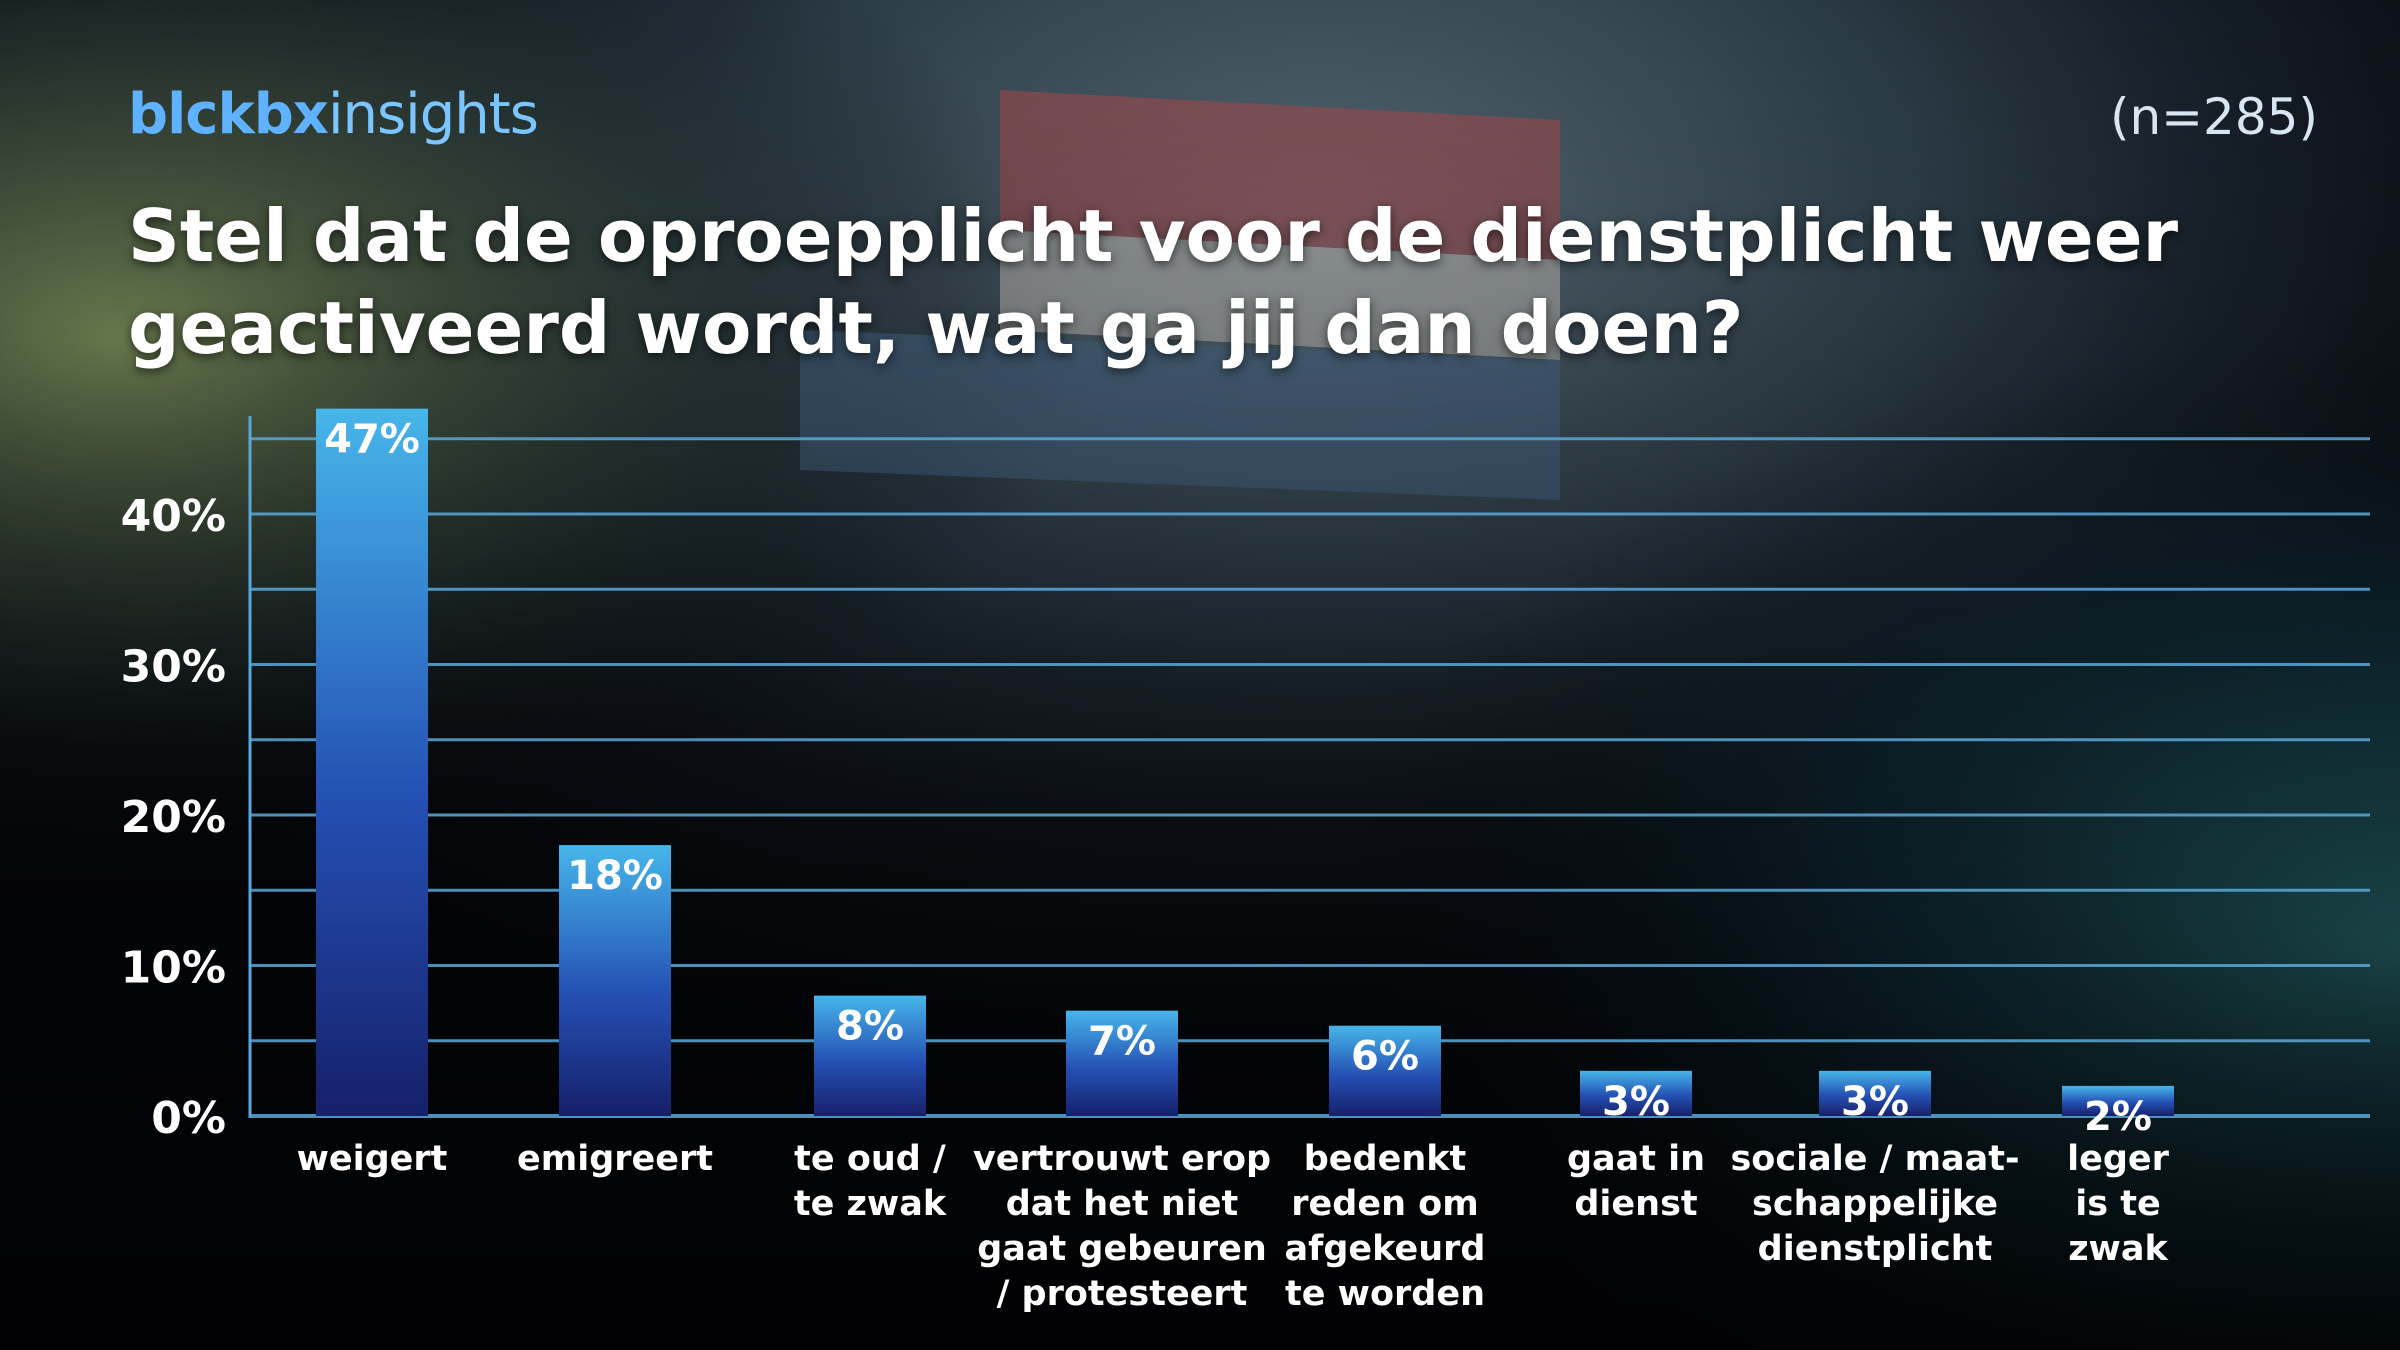 The image size is (2400, 1350). What do you see at coordinates (173, 516) in the screenshot?
I see `y-tick-label: 40%` at bounding box center [173, 516].